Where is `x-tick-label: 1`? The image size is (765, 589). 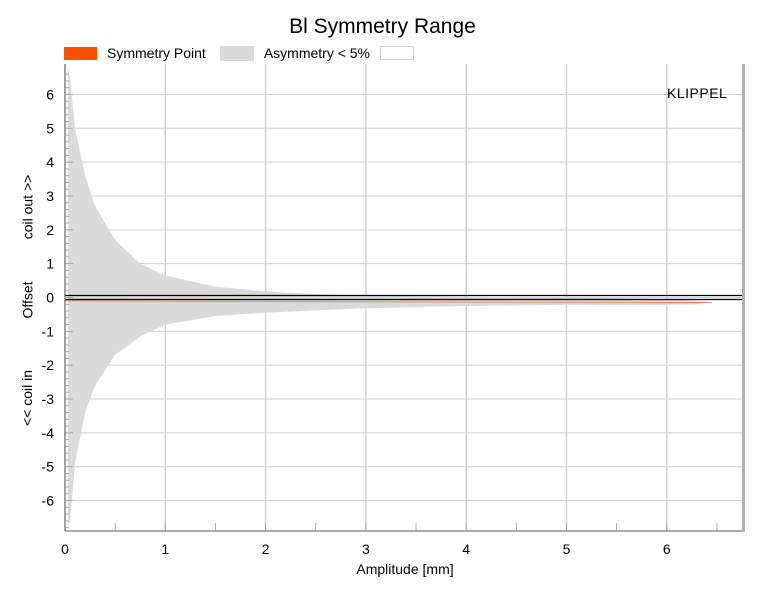
x-tick-label: 1 is located at coordinates (165, 549).